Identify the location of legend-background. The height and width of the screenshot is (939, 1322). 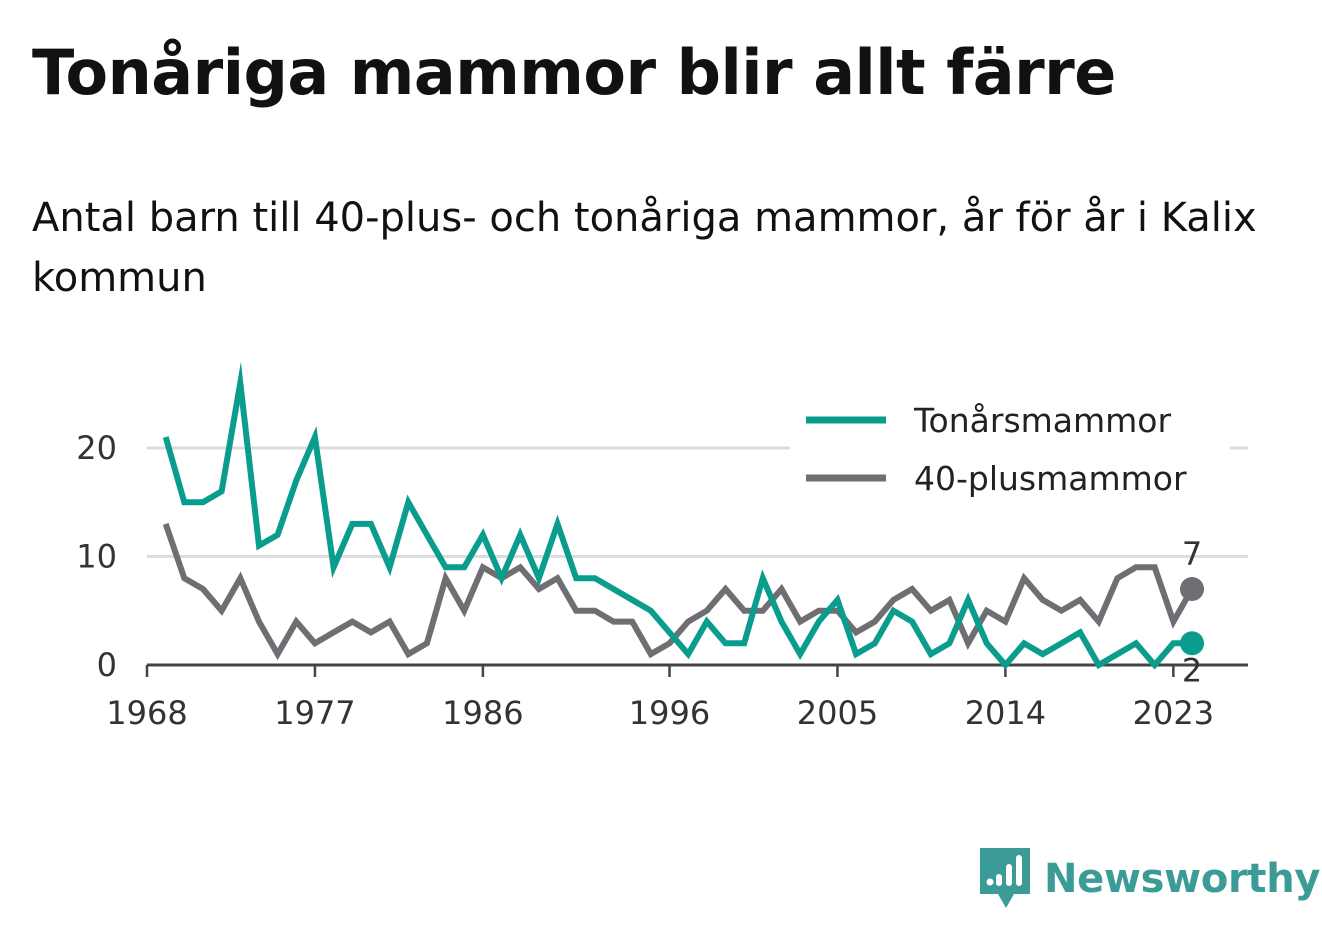
(1010, 452).